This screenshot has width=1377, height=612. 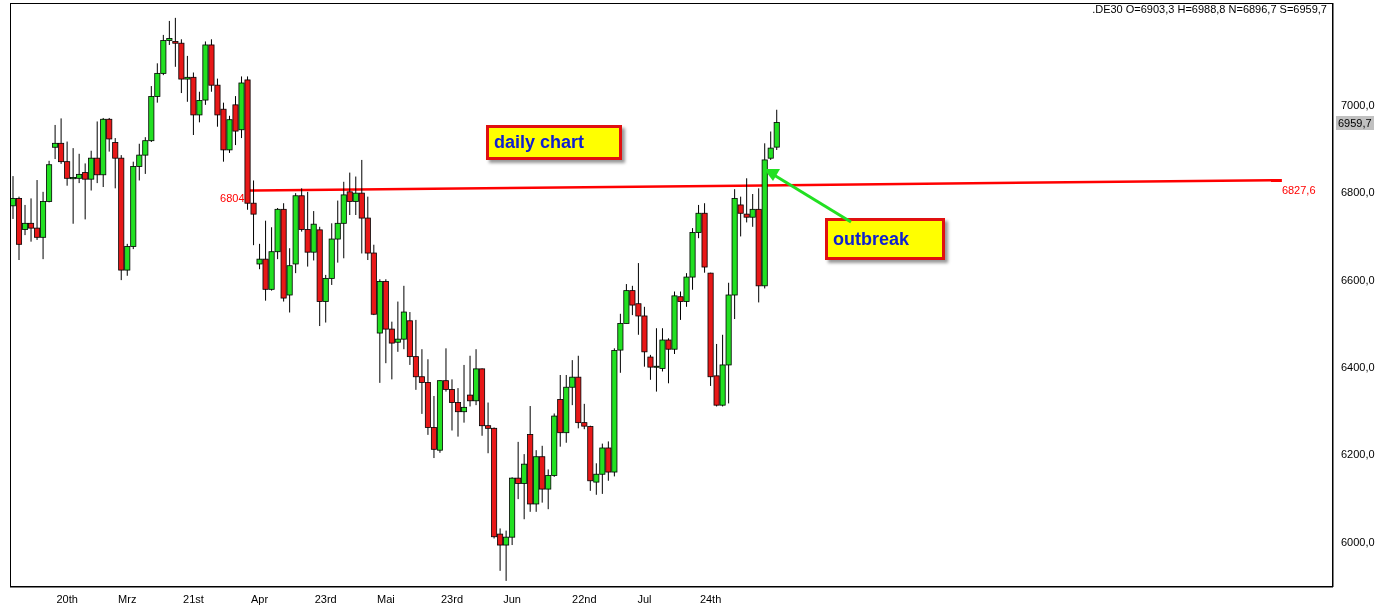 I want to click on y-tick-label: 6400,0, so click(x=1358, y=367).